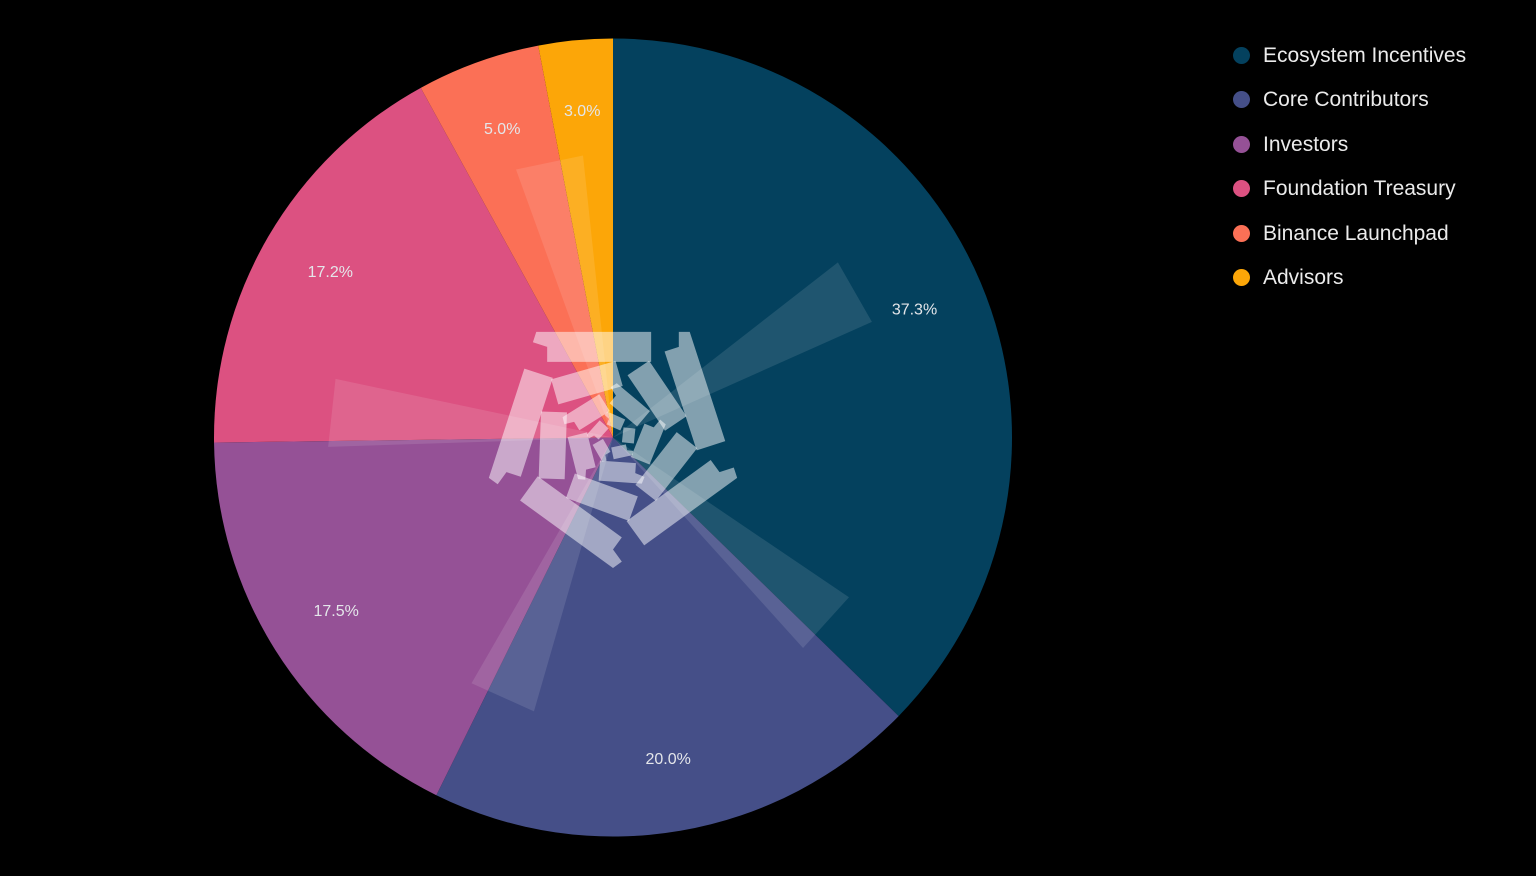  What do you see at coordinates (502, 129) in the screenshot?
I see `slice-value-label: 5.0%` at bounding box center [502, 129].